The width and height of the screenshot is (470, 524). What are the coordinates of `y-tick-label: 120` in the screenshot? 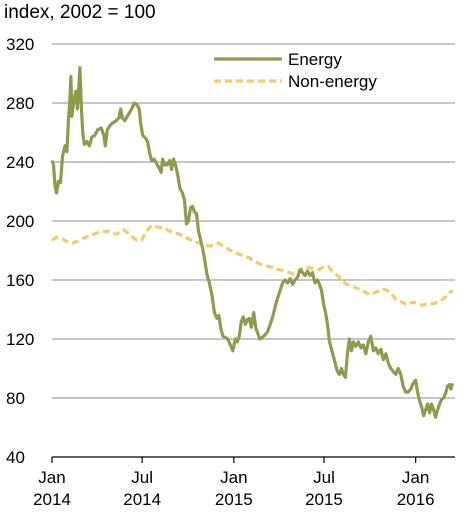 It's located at (20, 339).